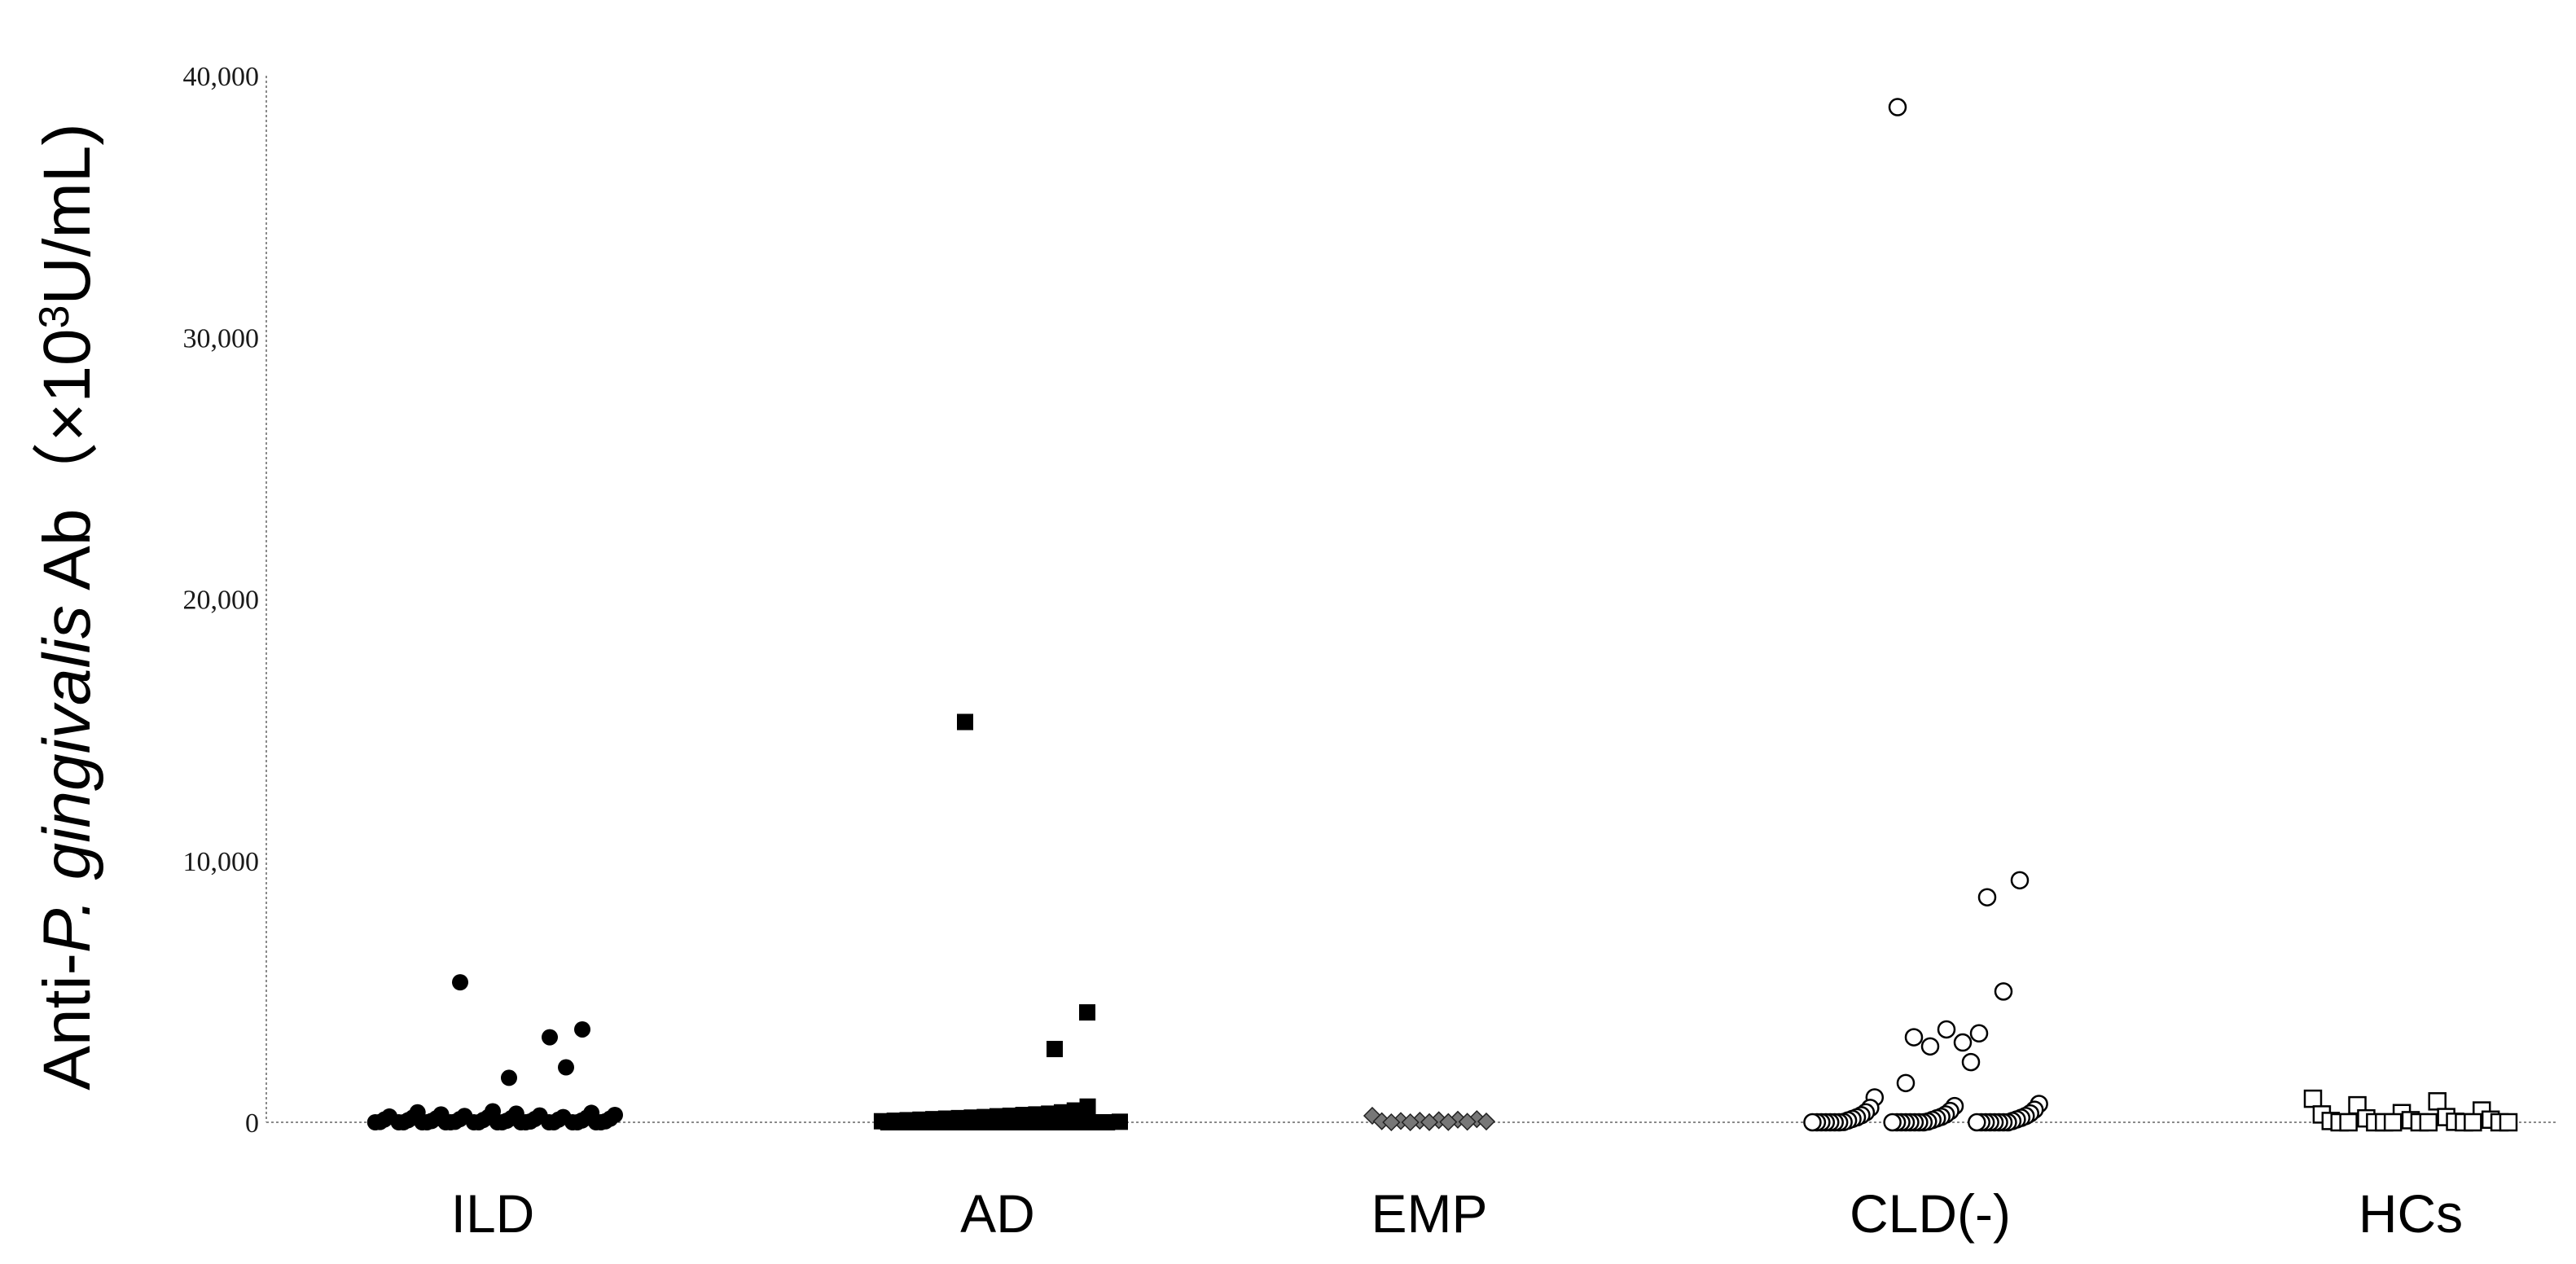 This screenshot has width=2576, height=1264. What do you see at coordinates (493, 1214) in the screenshot?
I see `category-label: ILD` at bounding box center [493, 1214].